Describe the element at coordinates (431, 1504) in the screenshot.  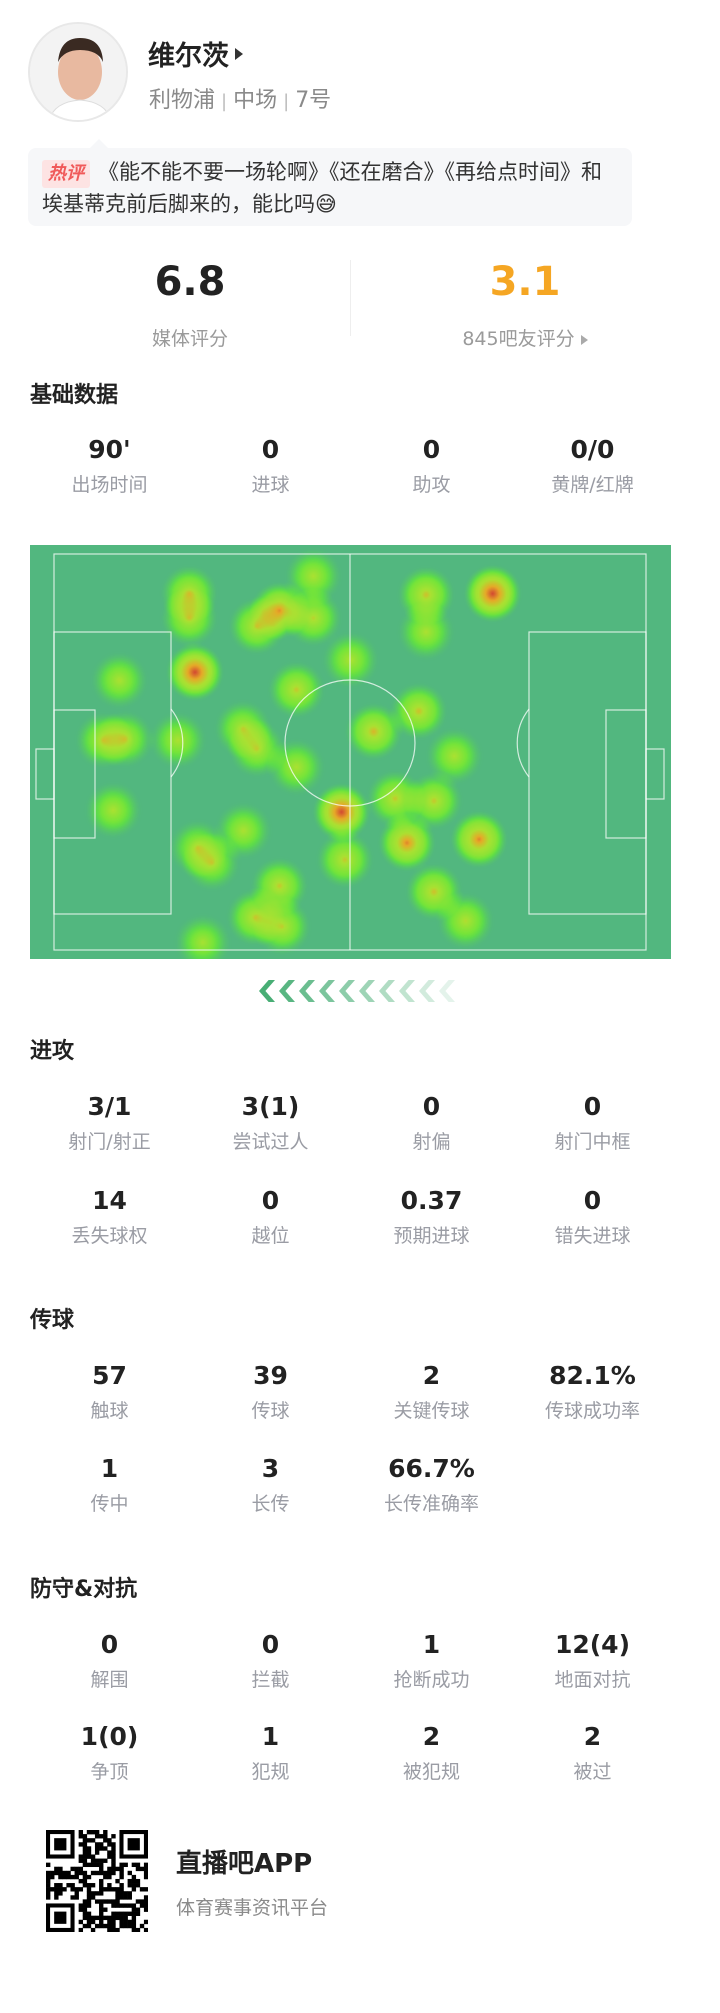
I see `stat-label: 长传准确率` at that location.